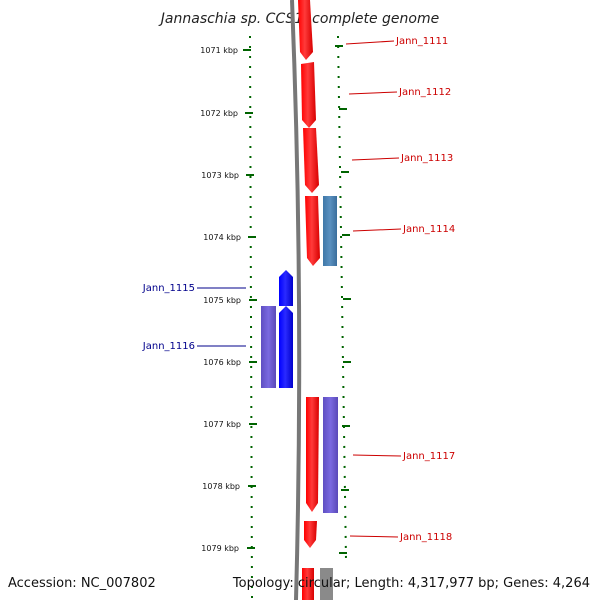 Image resolution: width=600 pixels, height=600 pixels. What do you see at coordinates (221, 486) in the screenshot?
I see `scale-label: 1078 kbp` at bounding box center [221, 486].